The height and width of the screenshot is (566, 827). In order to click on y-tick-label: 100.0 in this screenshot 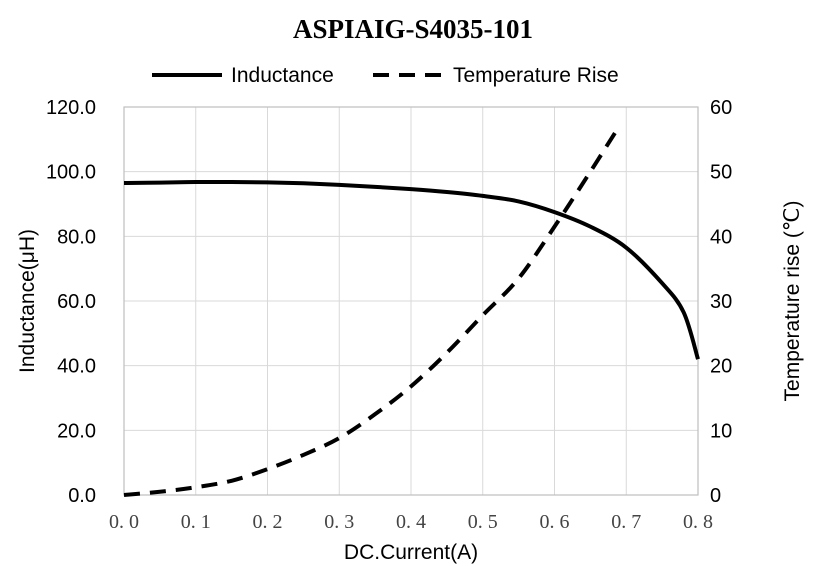, I will do `click(71, 173)`.